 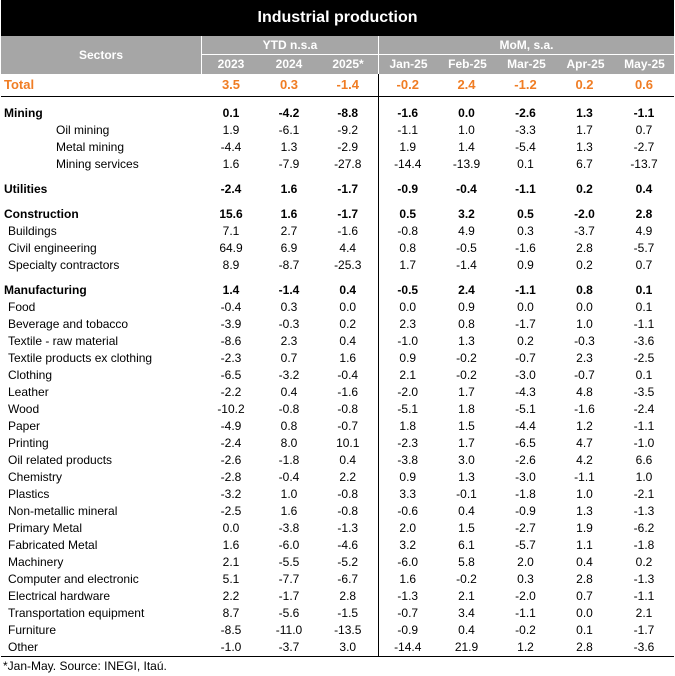 I want to click on manufacturing-furniture-value-jan-25: -0.9, so click(x=408, y=630).